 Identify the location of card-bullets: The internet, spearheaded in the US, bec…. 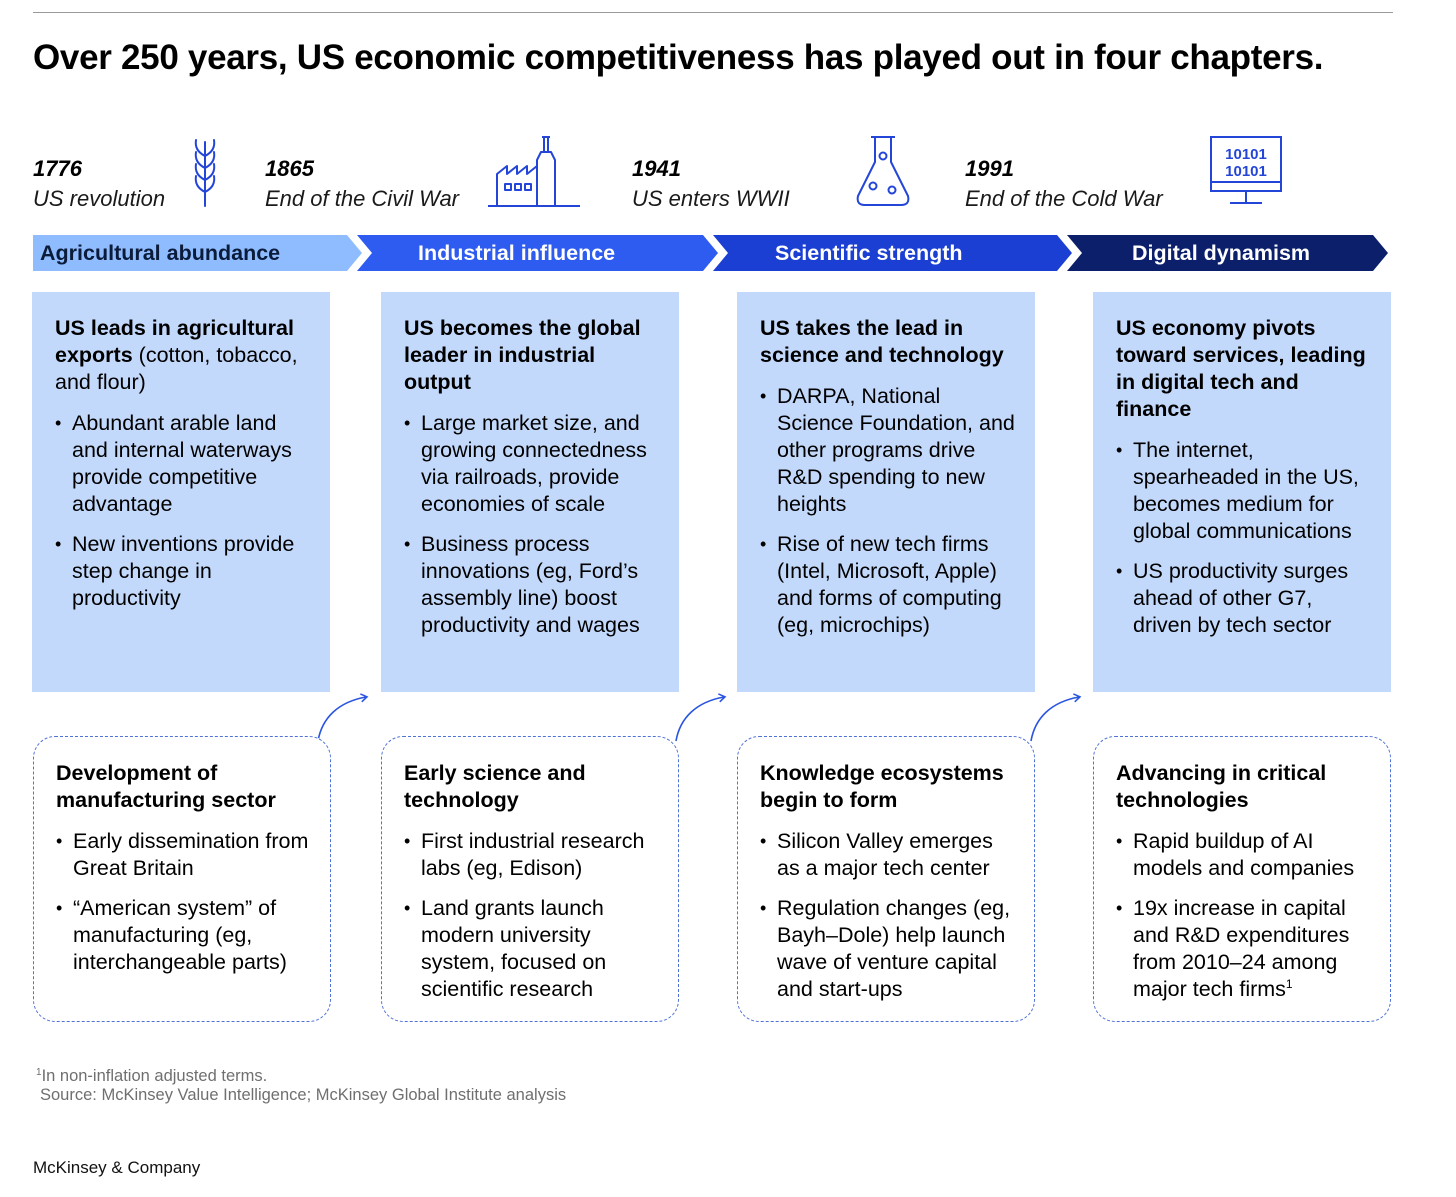
(1245, 538).